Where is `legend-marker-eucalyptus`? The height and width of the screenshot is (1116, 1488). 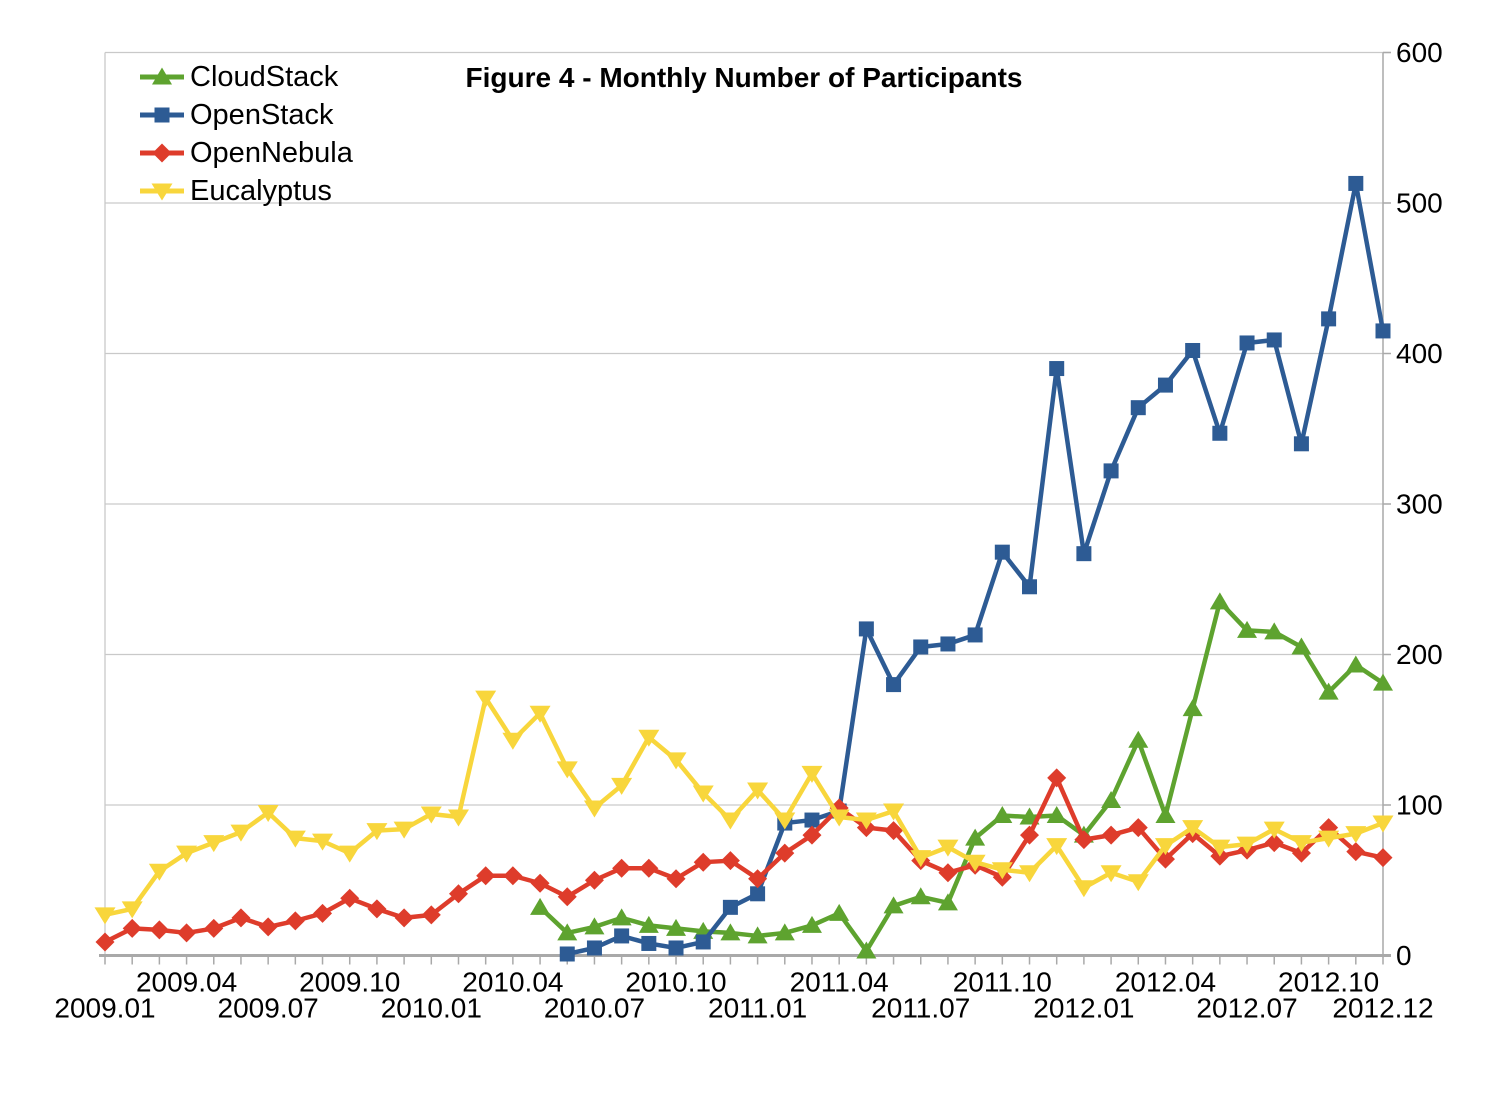 legend-marker-eucalyptus is located at coordinates (162, 192).